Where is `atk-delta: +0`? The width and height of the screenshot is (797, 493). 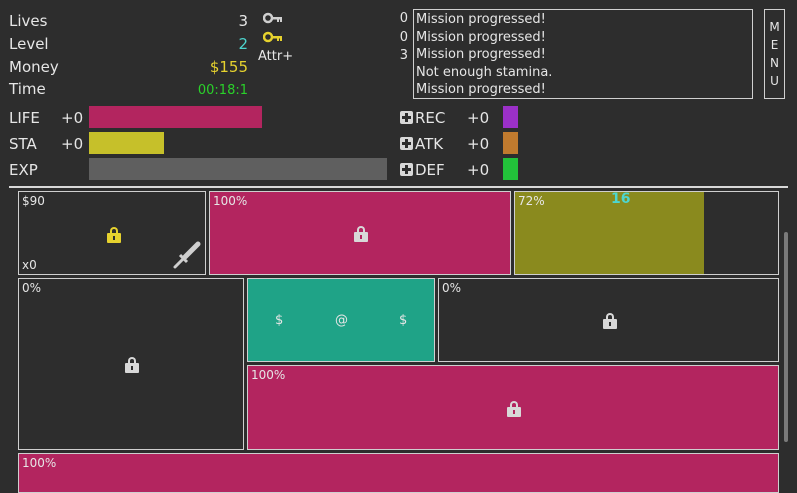 atk-delta: +0 is located at coordinates (478, 144).